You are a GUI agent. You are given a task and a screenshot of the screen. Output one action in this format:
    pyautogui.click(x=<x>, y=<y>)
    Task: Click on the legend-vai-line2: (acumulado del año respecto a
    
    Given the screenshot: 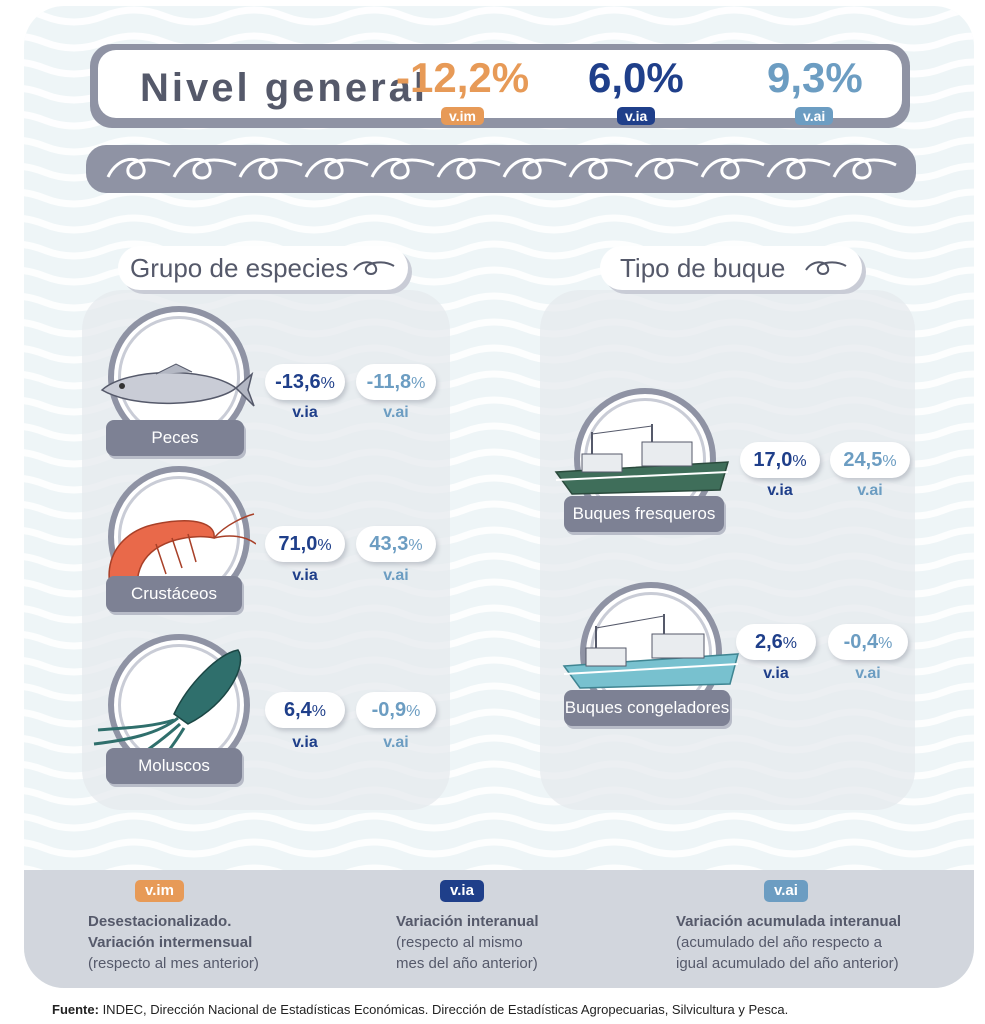 What is the action you would take?
    pyautogui.click(x=779, y=942)
    